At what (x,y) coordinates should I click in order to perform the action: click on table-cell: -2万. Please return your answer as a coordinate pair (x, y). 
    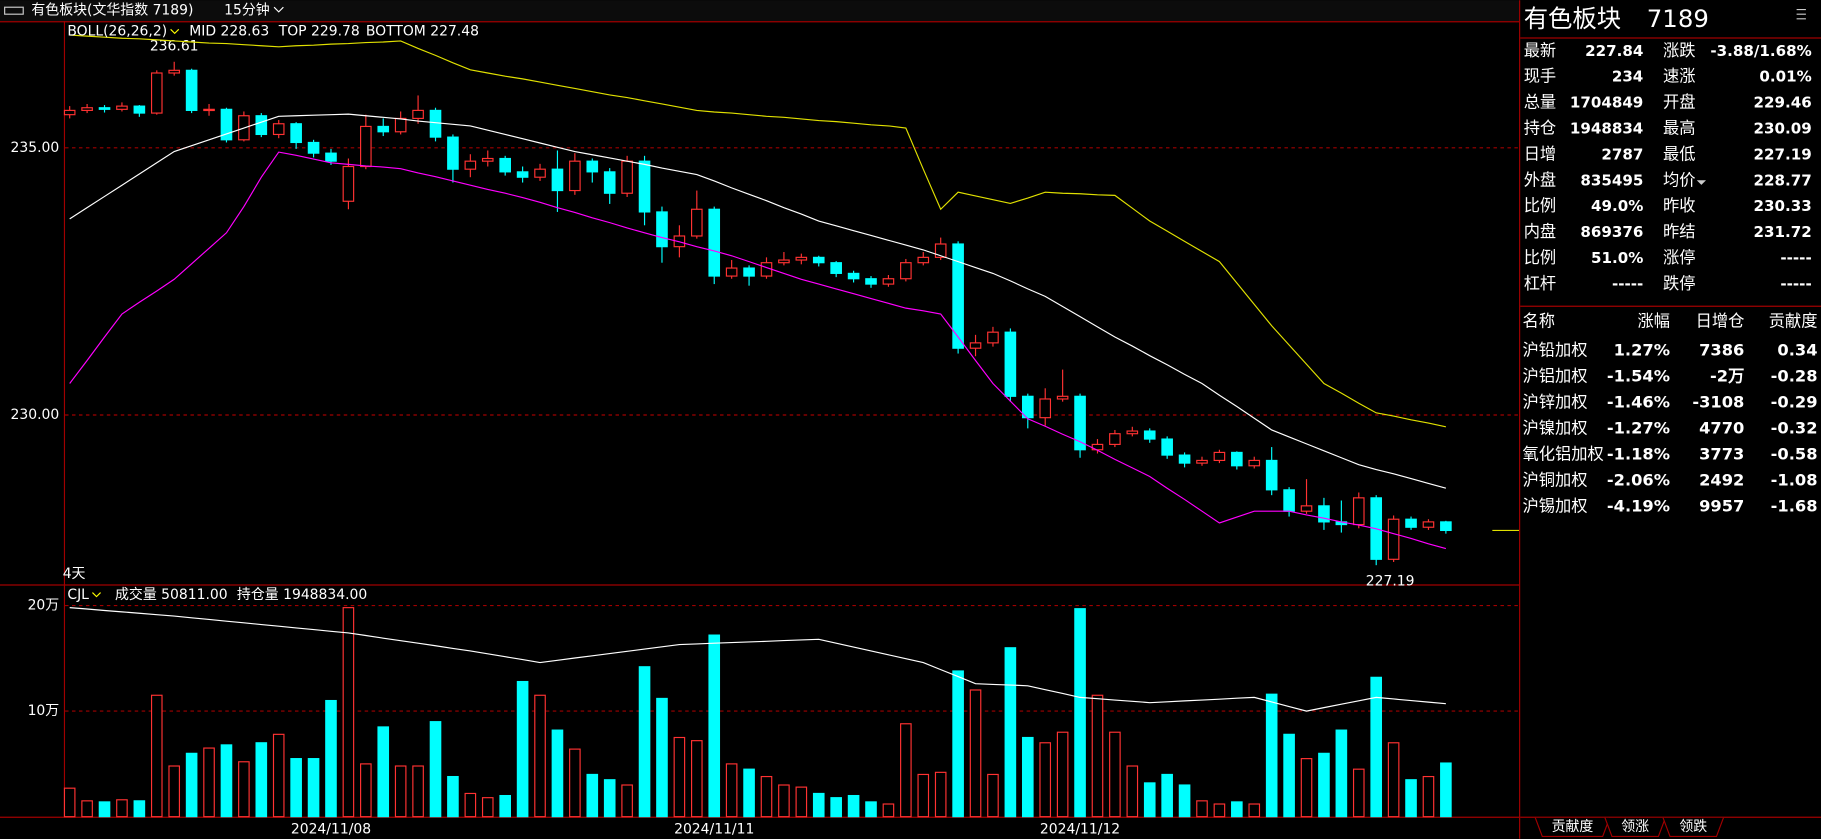
    Looking at the image, I should click on (1727, 375).